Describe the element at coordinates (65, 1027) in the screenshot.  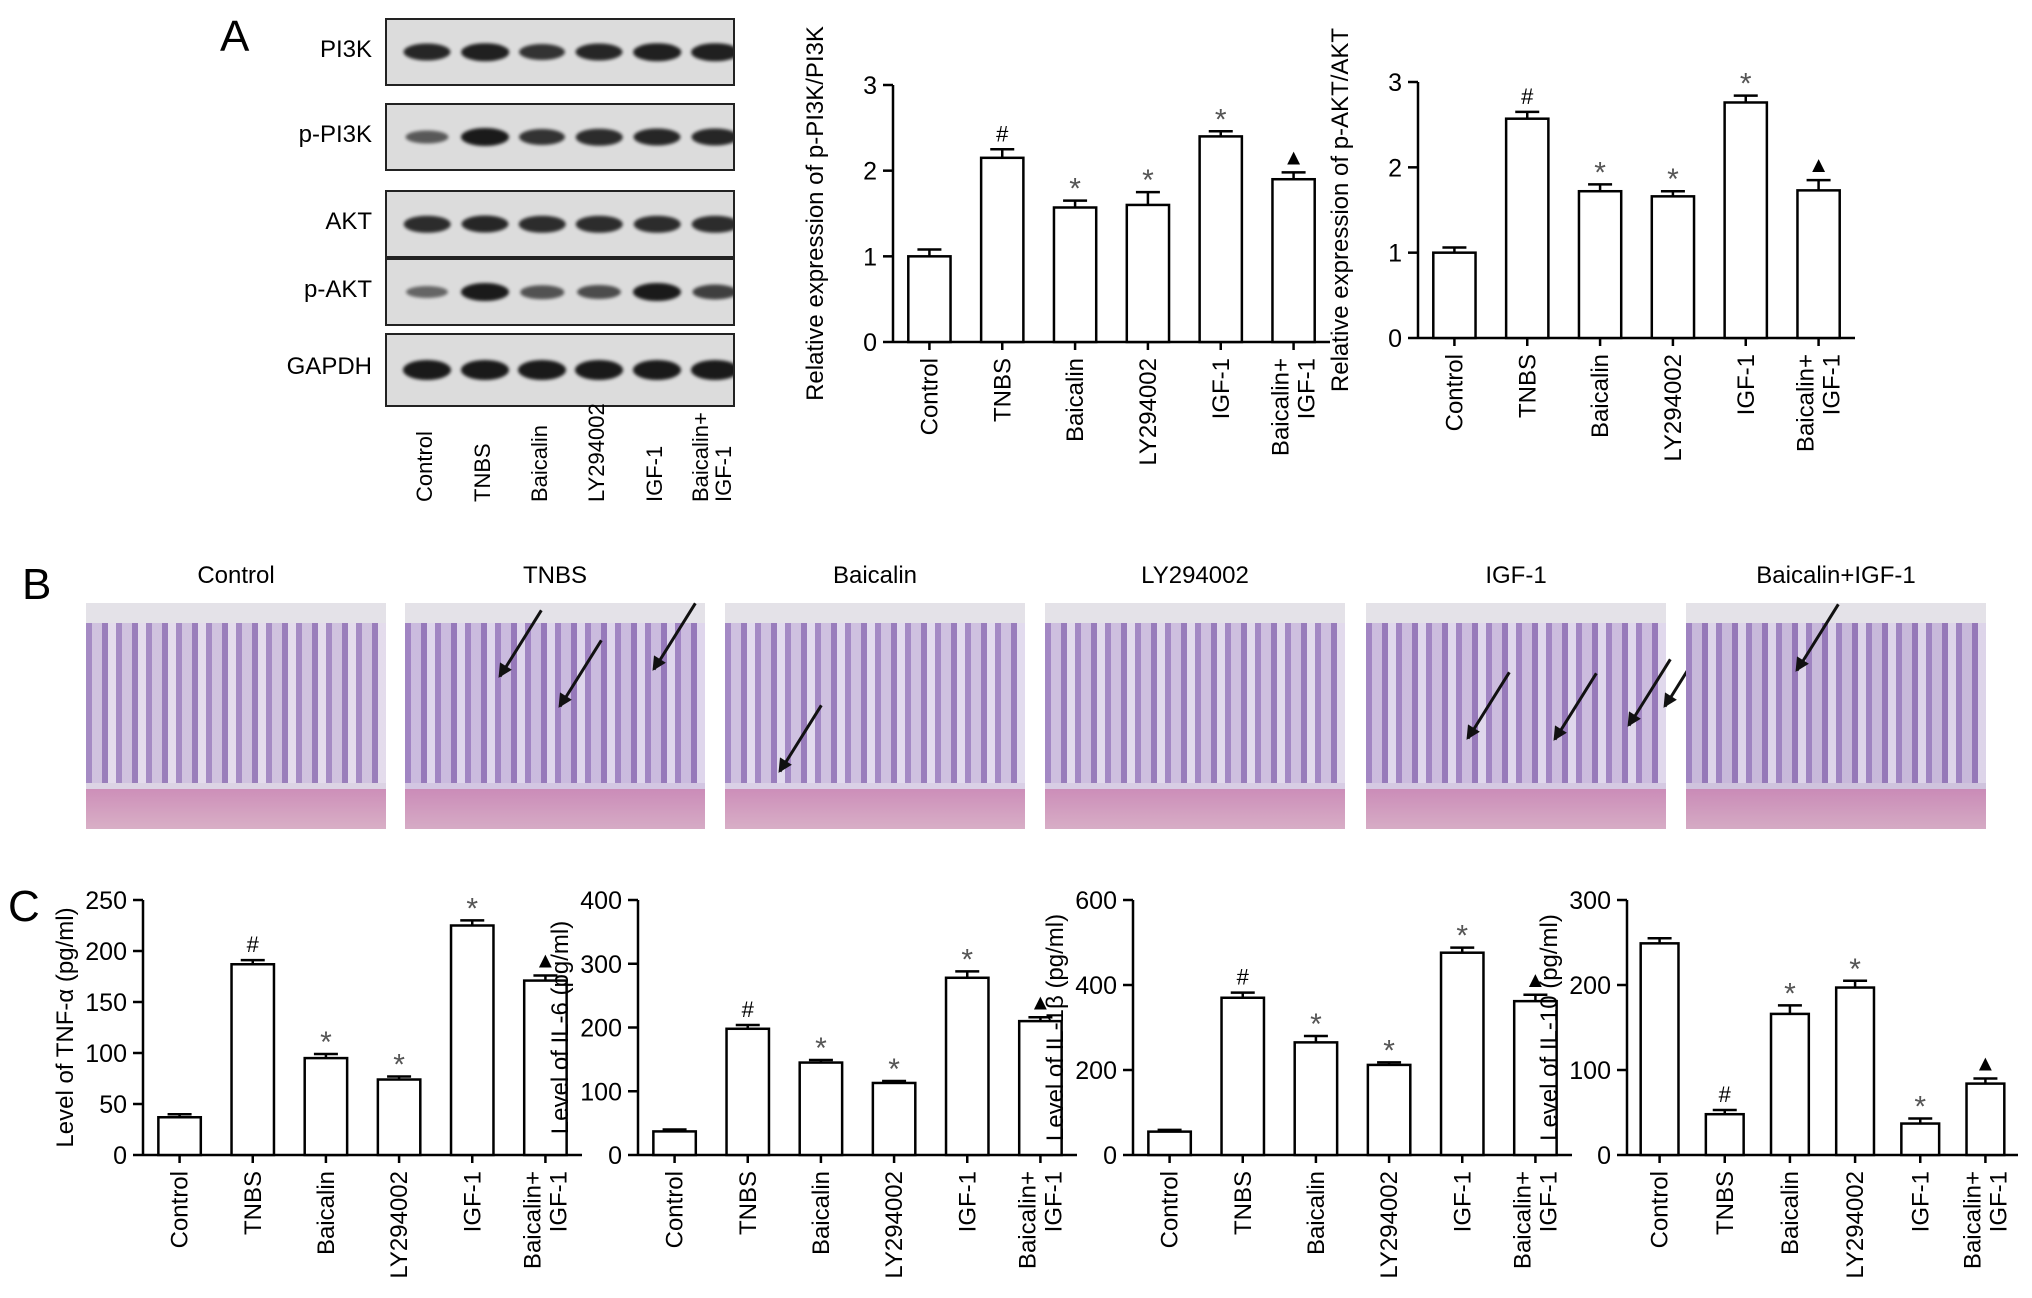
I see `y-axis-label: Level of TNF-α (pg/ml)` at that location.